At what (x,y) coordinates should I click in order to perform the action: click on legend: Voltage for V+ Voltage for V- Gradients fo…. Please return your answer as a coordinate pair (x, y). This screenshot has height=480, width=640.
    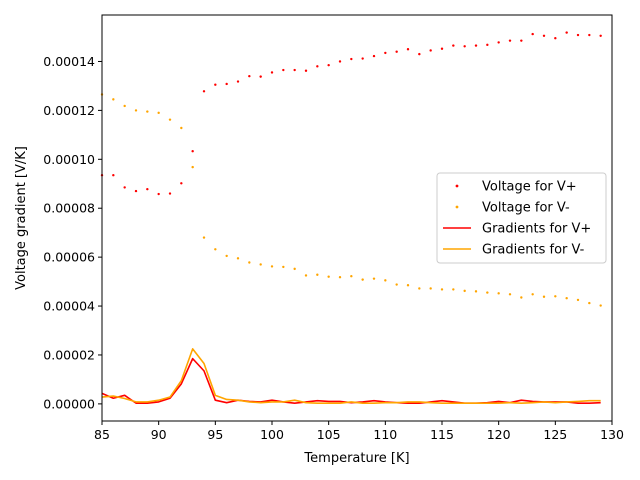
    Looking at the image, I should click on (521, 218).